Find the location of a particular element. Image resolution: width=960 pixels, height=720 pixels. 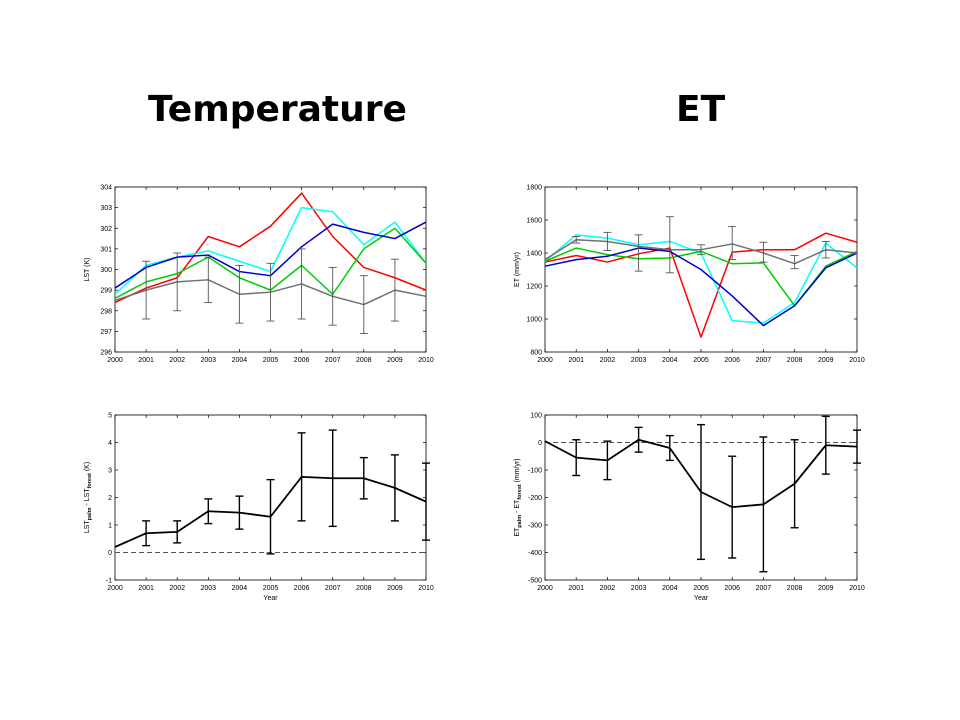

dlst-x-tick-label: 2005 is located at coordinates (271, 588).